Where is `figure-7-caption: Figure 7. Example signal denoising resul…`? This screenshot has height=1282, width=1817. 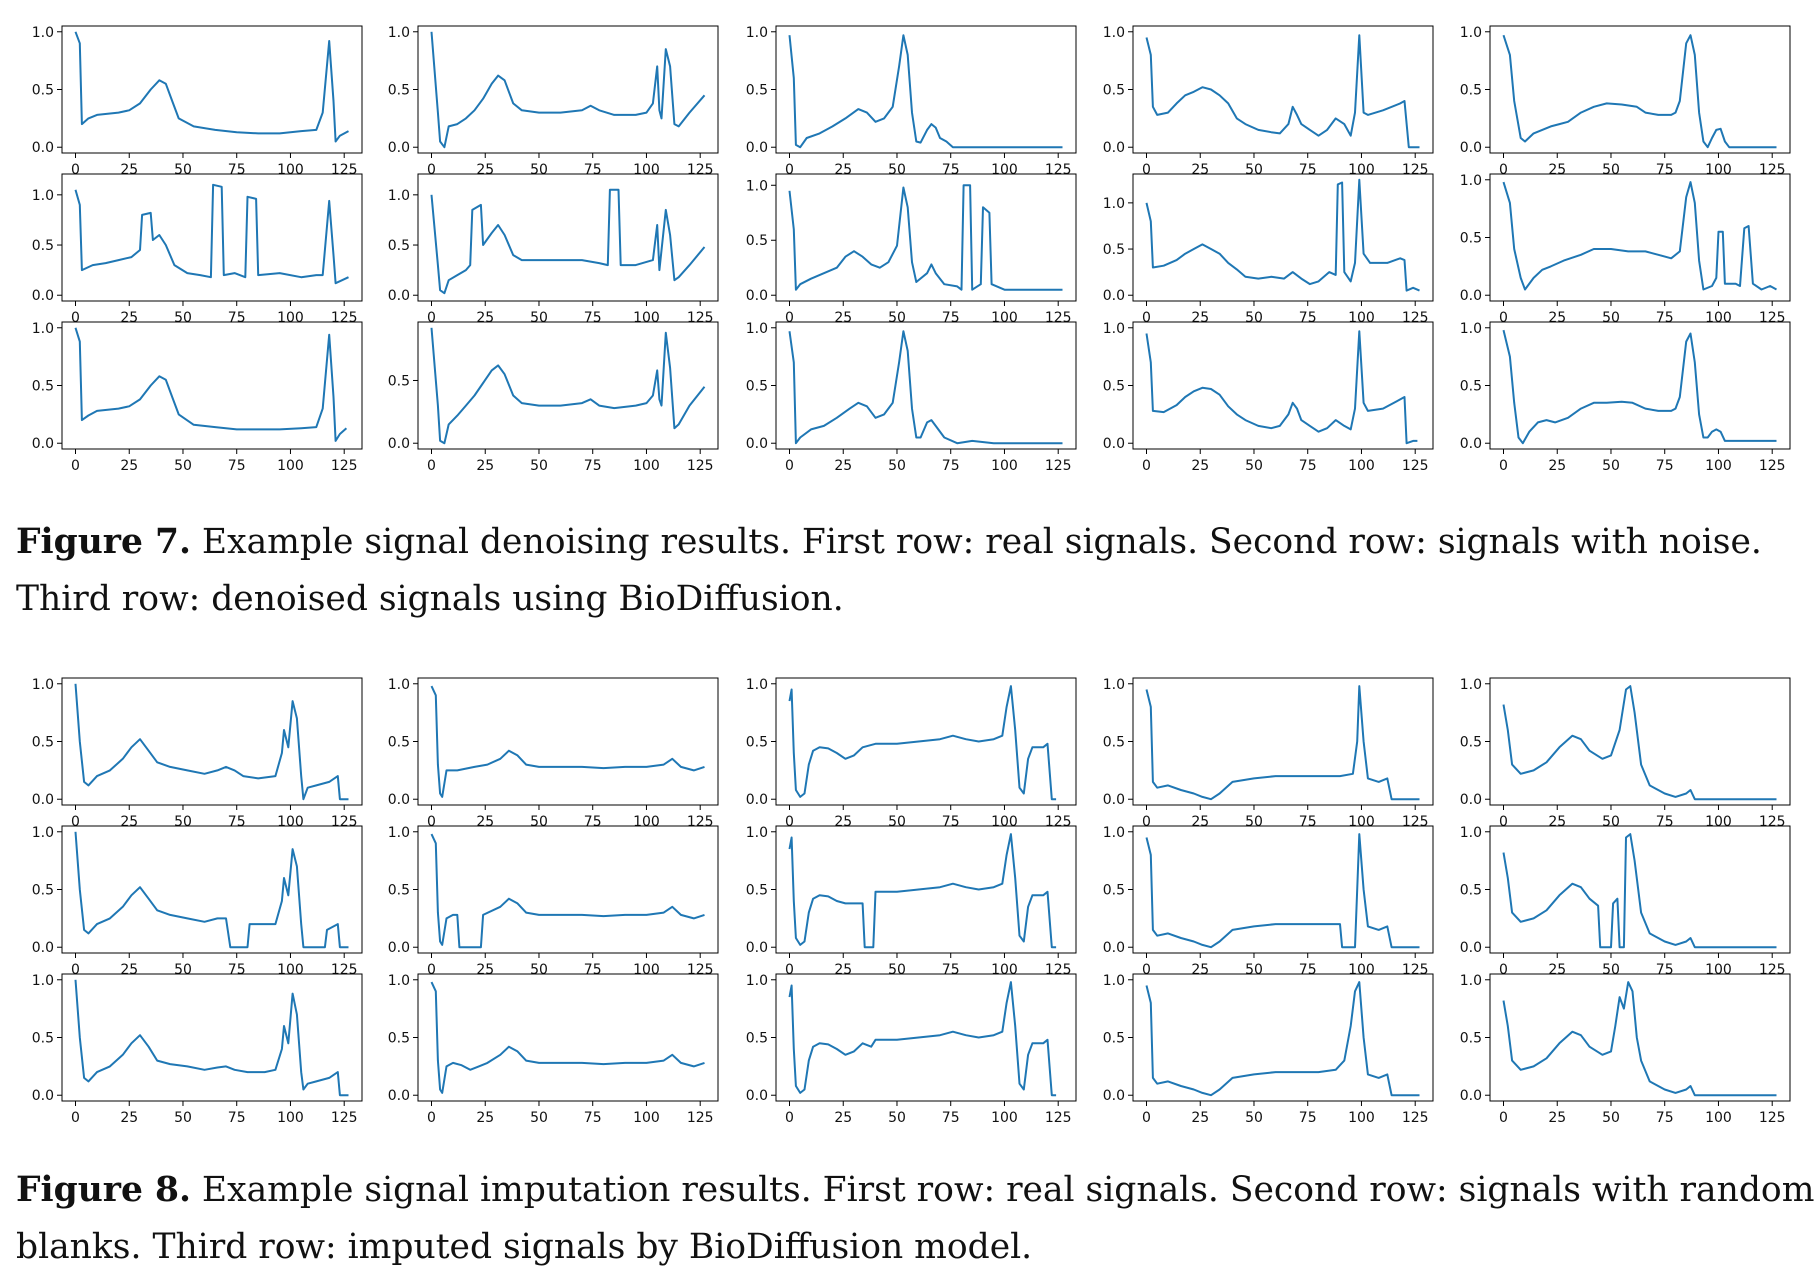 figure-7-caption: Figure 7. Example signal denoising resul… is located at coordinates (916, 571).